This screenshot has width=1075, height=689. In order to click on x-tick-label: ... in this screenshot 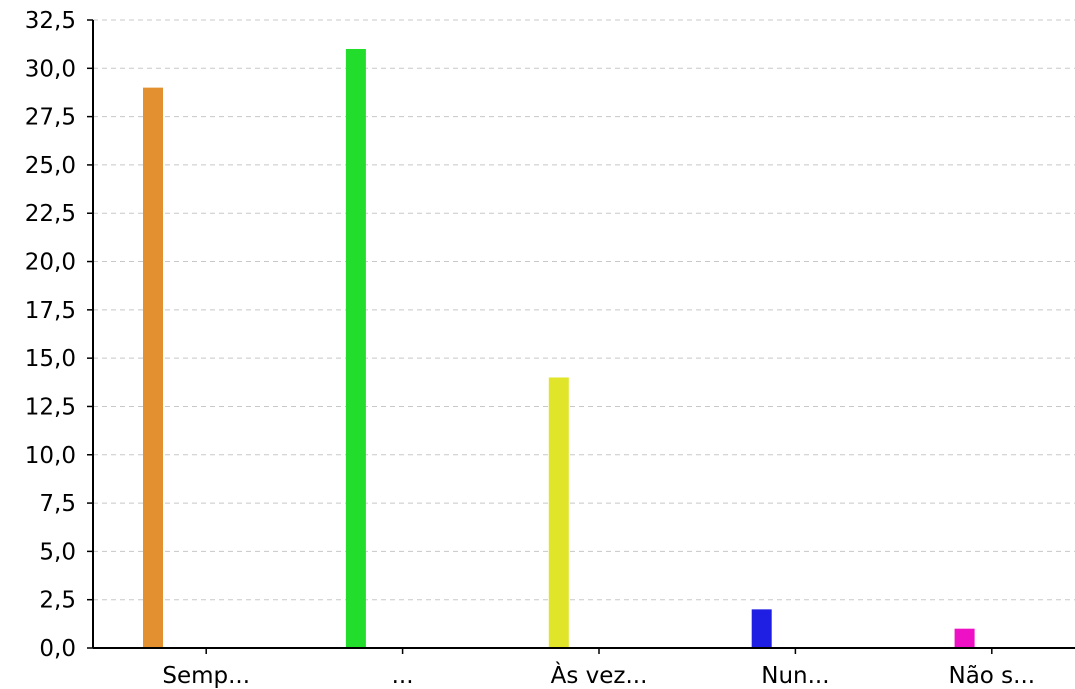, I will do `click(403, 676)`.